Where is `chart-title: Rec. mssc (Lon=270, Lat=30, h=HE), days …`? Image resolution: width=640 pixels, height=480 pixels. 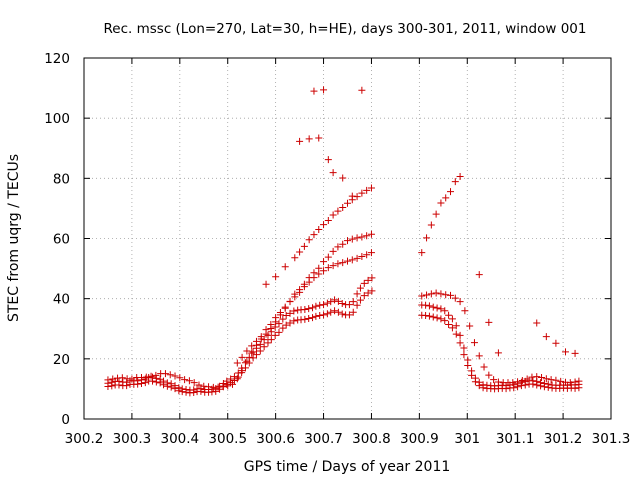
chart-title: Rec. mssc (Lon=270, Lat=30, h=HE), days … is located at coordinates (345, 29).